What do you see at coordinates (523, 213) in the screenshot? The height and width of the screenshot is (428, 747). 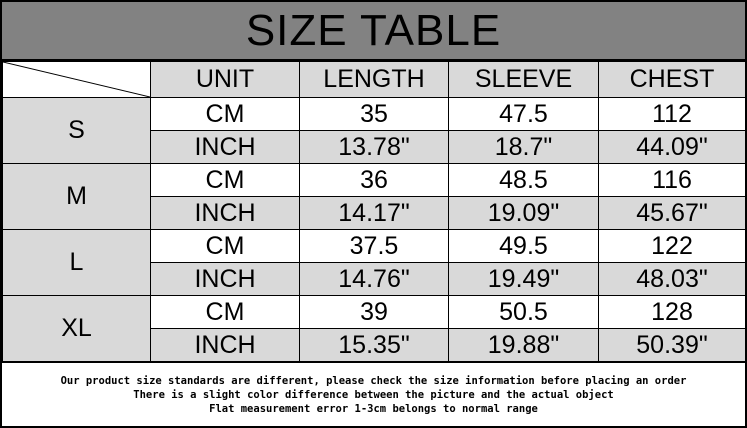 I see `cell-sleeve: 19.09"` at bounding box center [523, 213].